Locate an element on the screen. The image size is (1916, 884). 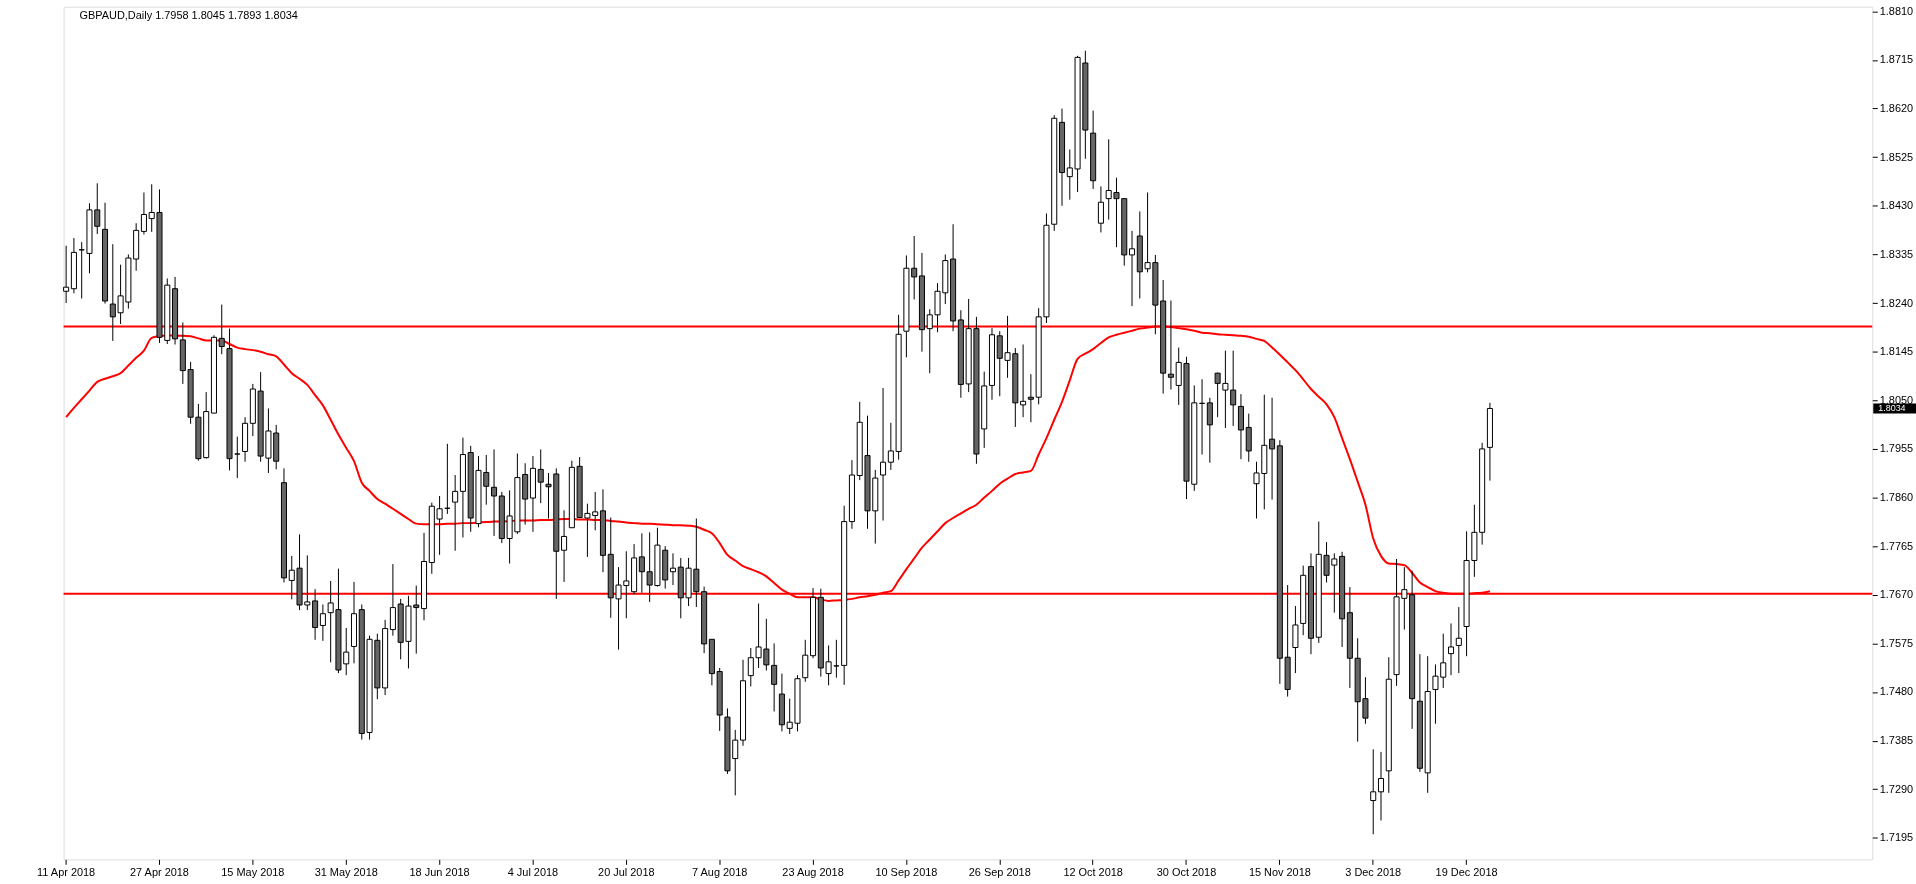
y-tick-label: 1.7385 is located at coordinates (1896, 740).